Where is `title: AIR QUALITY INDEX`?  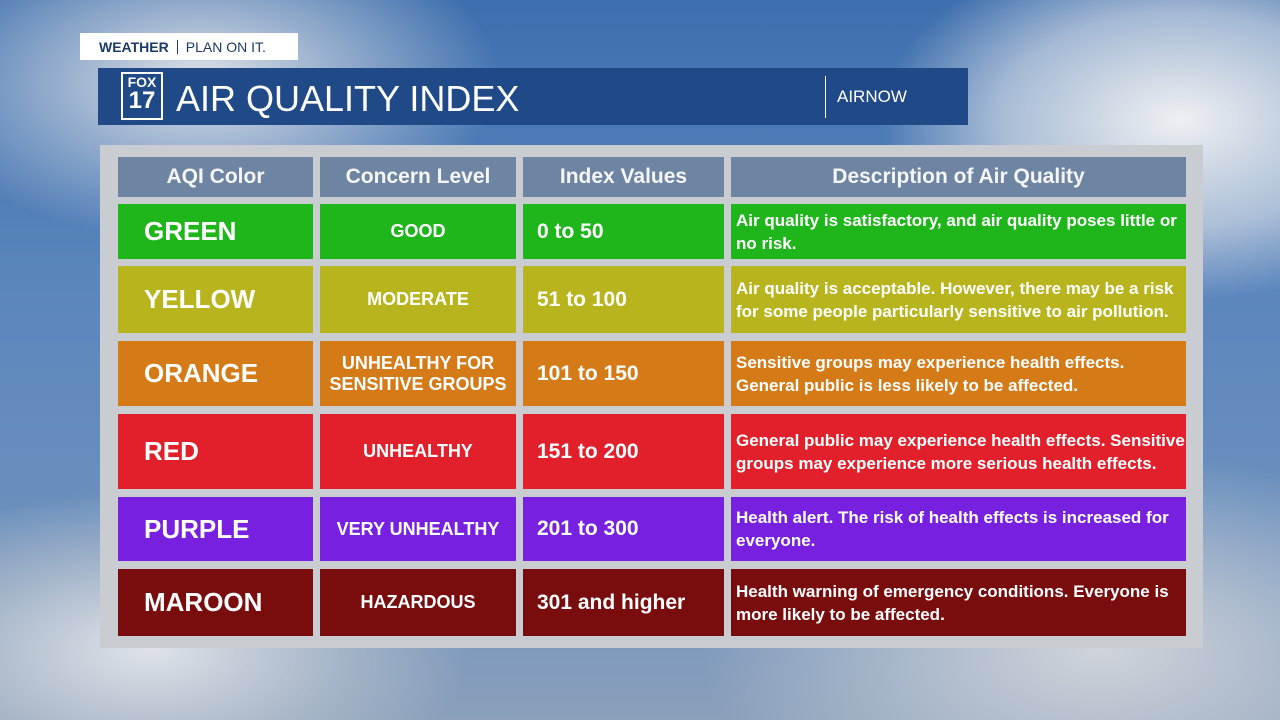 title: AIR QUALITY INDEX is located at coordinates (348, 98).